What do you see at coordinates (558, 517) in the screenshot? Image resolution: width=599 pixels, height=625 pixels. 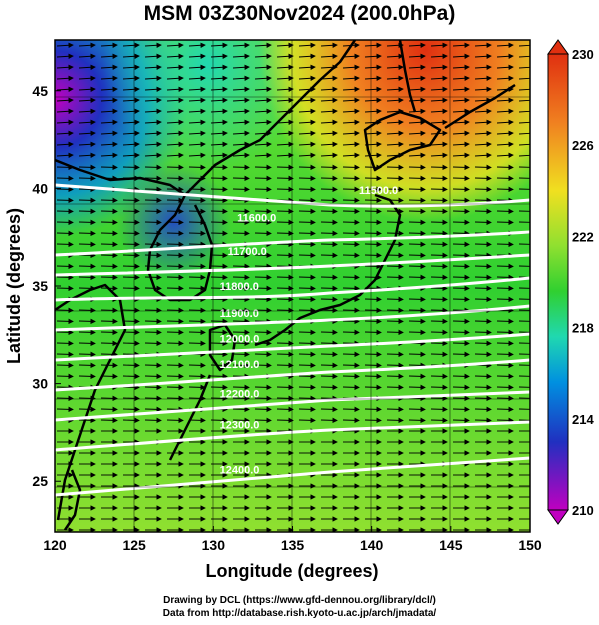 I see `colorbar-bottom-triangle` at bounding box center [558, 517].